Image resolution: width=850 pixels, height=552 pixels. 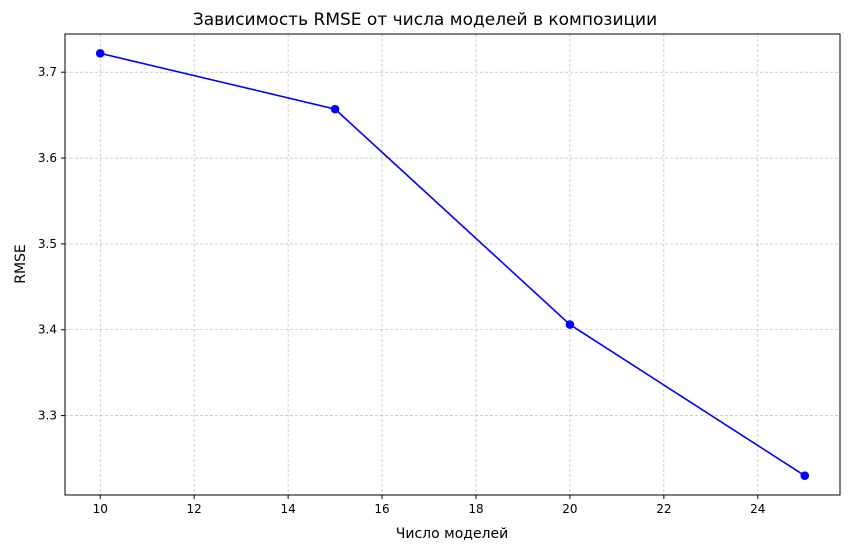 I want to click on y-tick-label: 3.7, so click(x=47, y=72).